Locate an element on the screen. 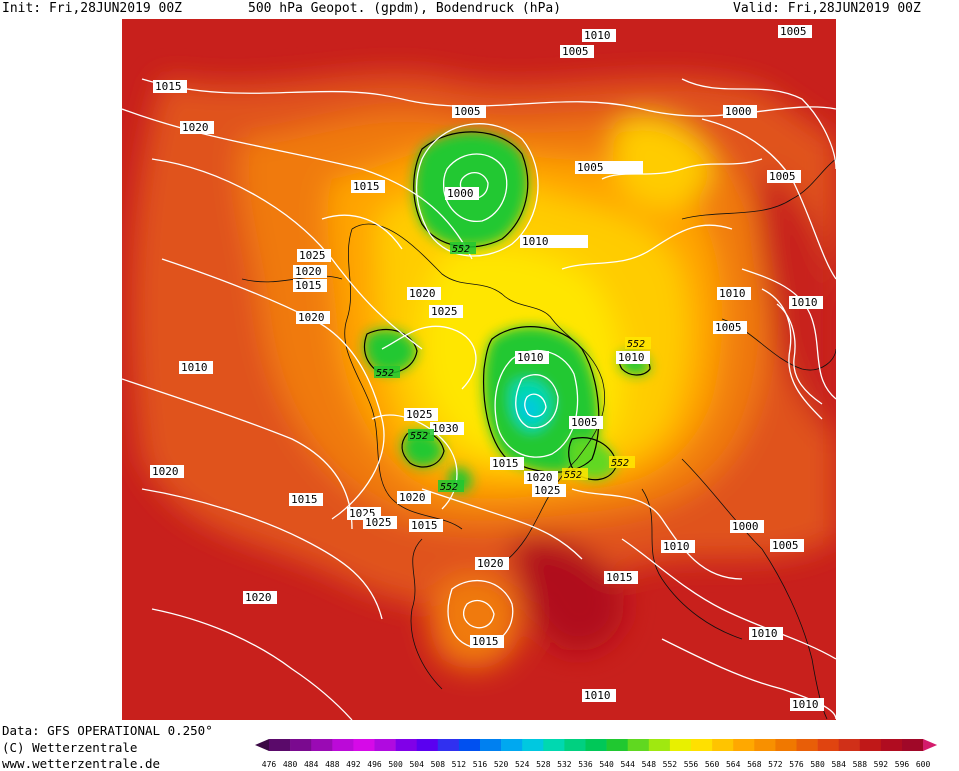 The height and width of the screenshot is (771, 959). colorbar-tick-label: 512 is located at coordinates (459, 764).